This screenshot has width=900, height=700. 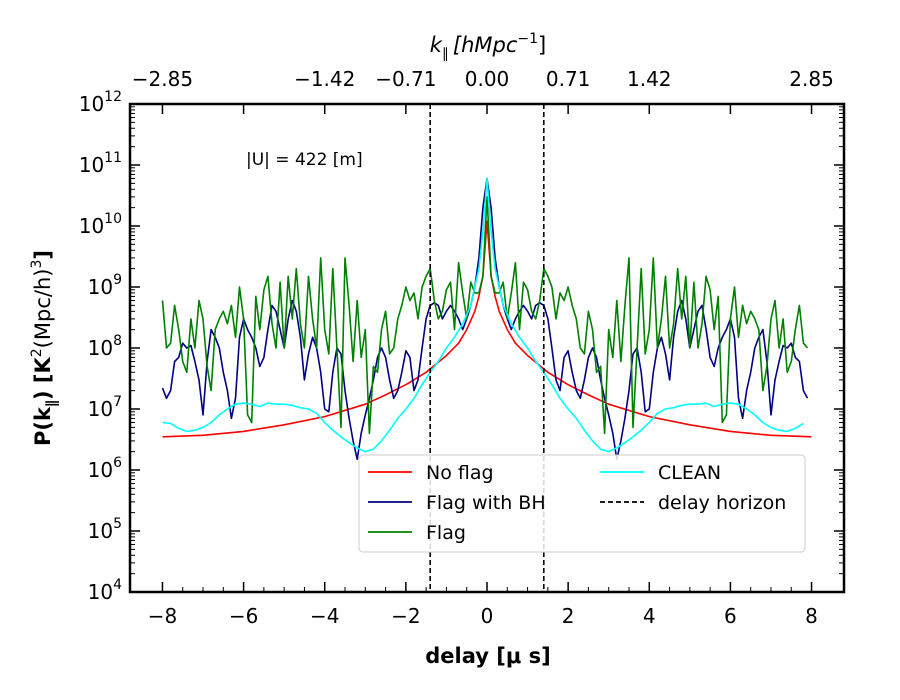 What do you see at coordinates (487, 79) in the screenshot?
I see `top-tick-label: 0.00` at bounding box center [487, 79].